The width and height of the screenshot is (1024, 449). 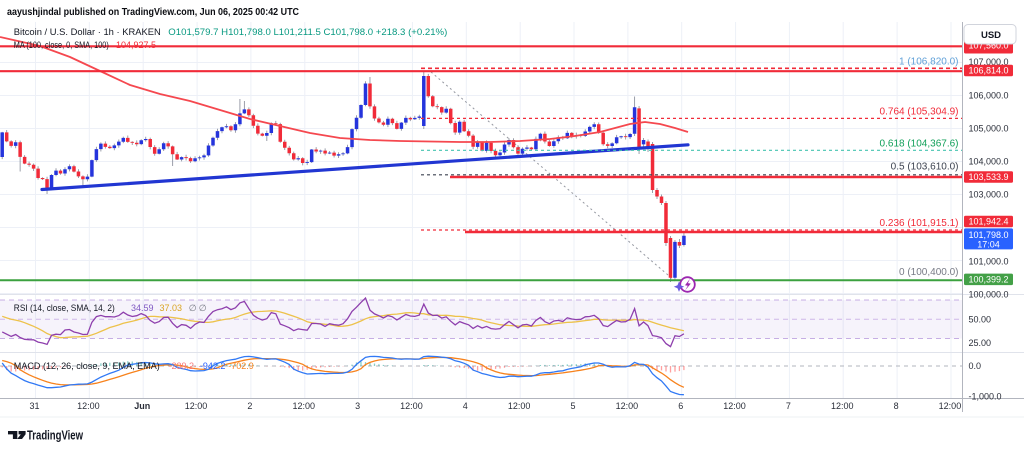 What do you see at coordinates (896, 406) in the screenshot?
I see `svg-text: 8` at bounding box center [896, 406].